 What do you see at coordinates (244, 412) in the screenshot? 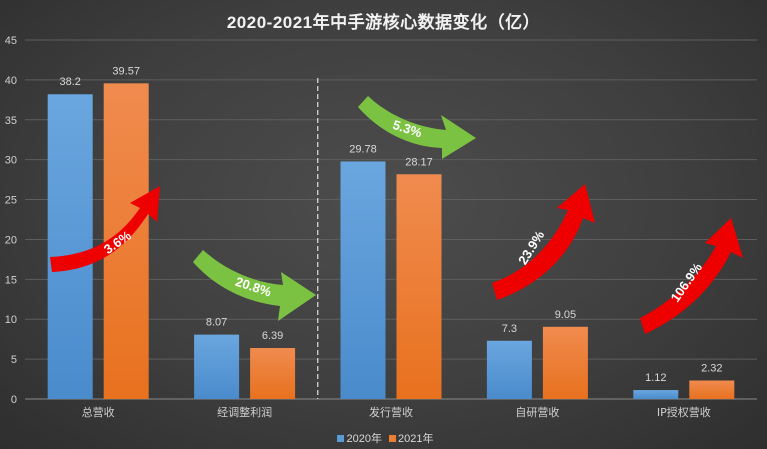
I see `x-category-label: 经调整利润` at bounding box center [244, 412].